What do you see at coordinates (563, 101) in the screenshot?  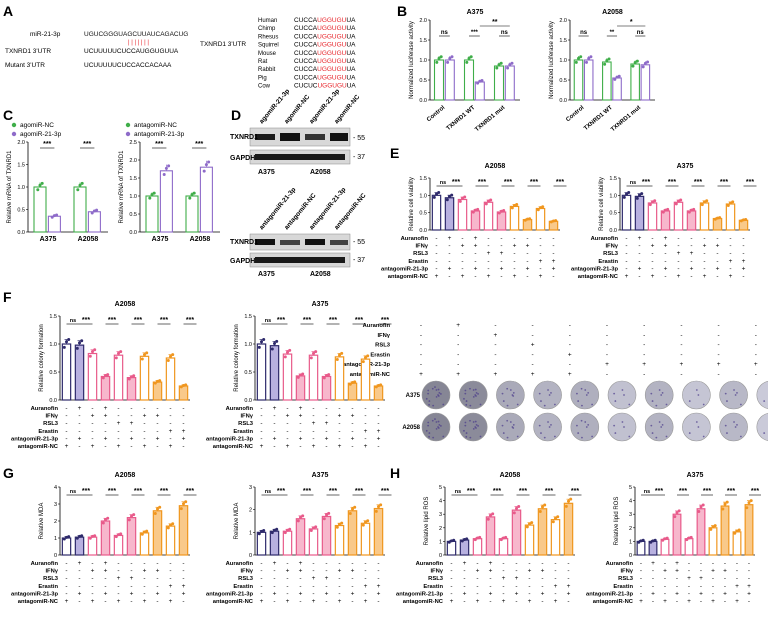 I see `y-tick-label: 0.0` at bounding box center [563, 101].